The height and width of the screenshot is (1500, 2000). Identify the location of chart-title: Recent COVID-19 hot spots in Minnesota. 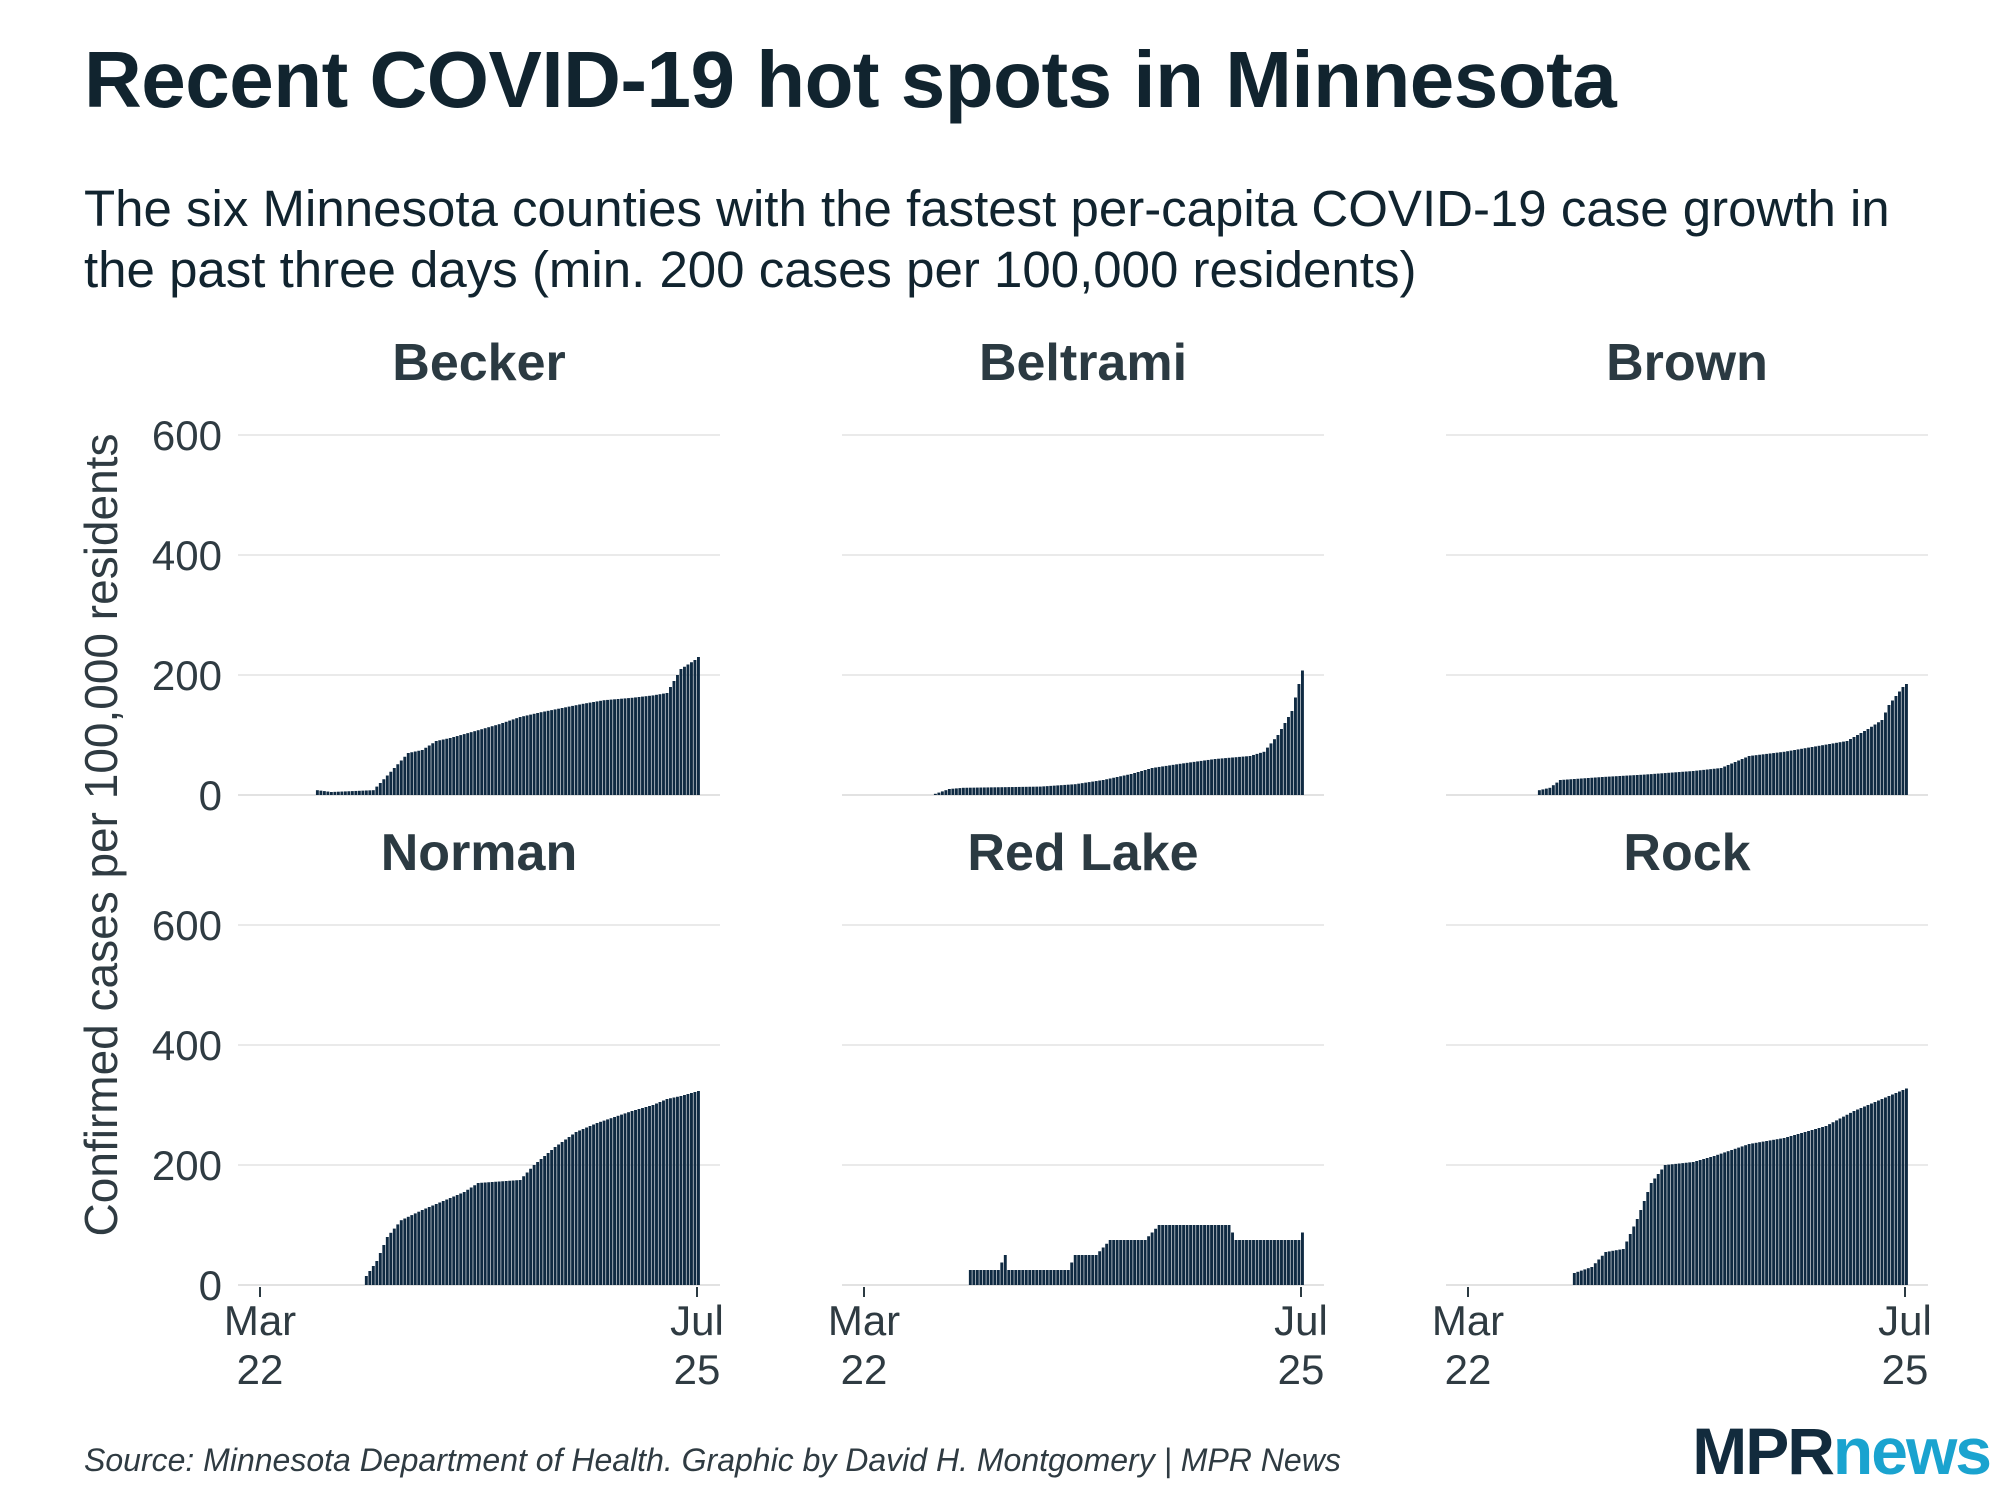
(850, 79).